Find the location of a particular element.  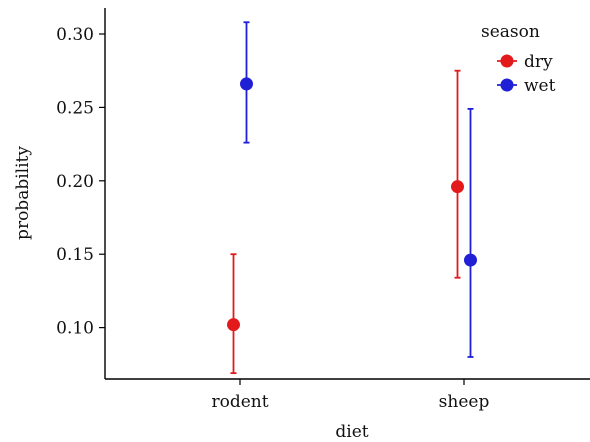

y-tick-label: 0.25 is located at coordinates (75, 108).